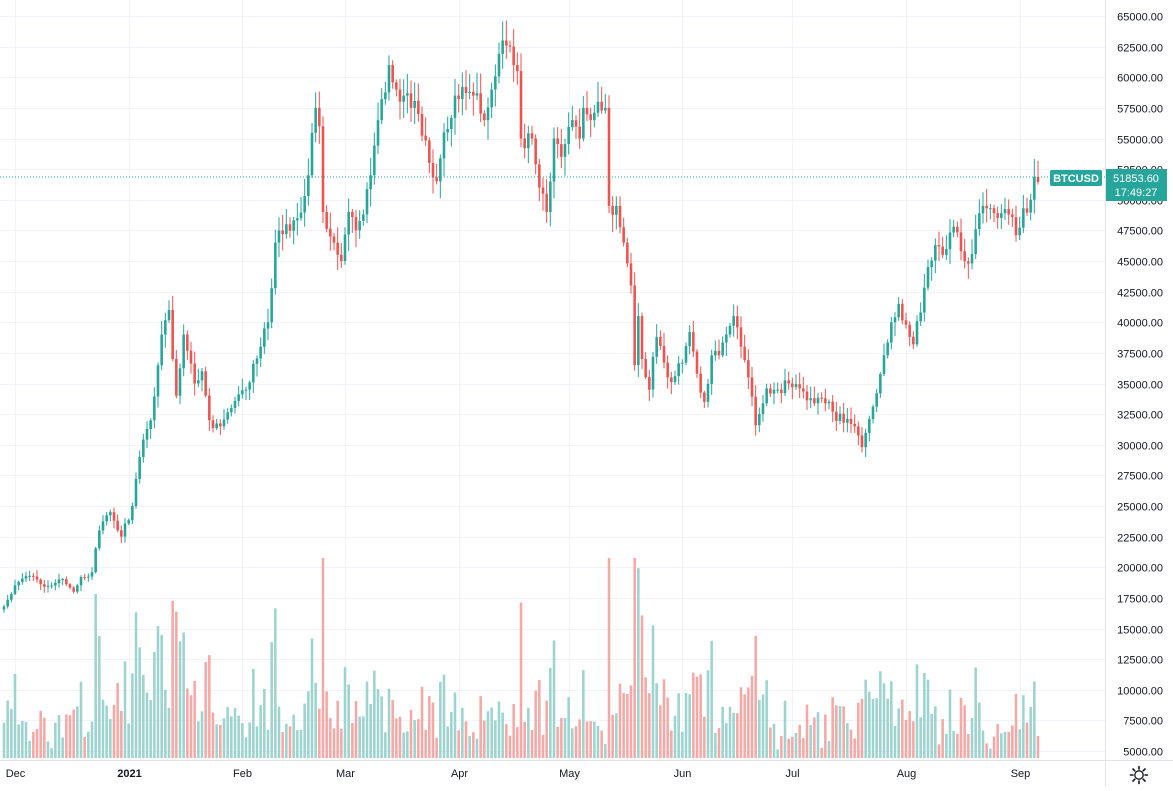 The image size is (1173, 791). I want to click on symbol-text: BTCUSD, so click(1076, 179).